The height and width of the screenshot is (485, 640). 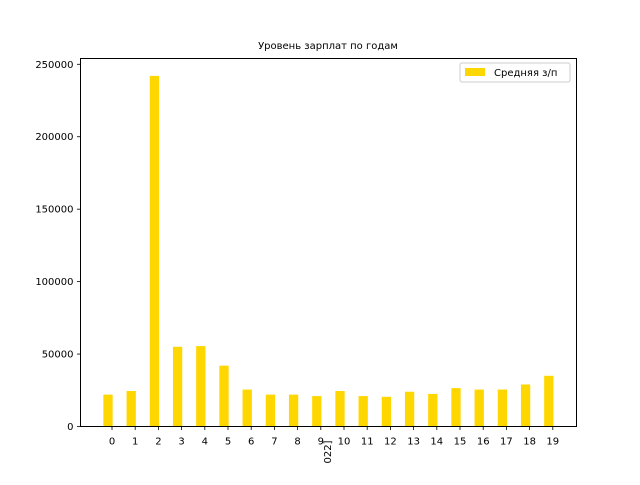 I want to click on legend-label: Средняя з/п, so click(x=525, y=73).